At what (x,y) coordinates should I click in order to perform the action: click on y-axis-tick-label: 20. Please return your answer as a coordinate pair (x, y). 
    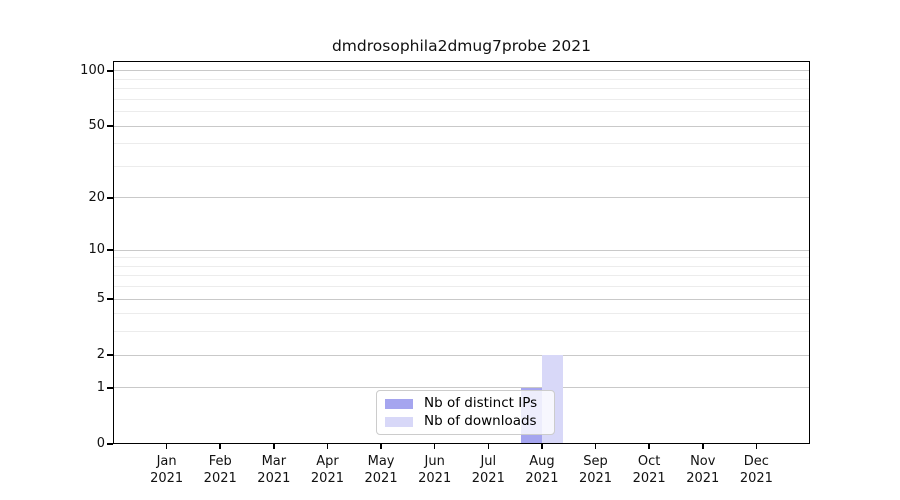
    Looking at the image, I should click on (96, 197).